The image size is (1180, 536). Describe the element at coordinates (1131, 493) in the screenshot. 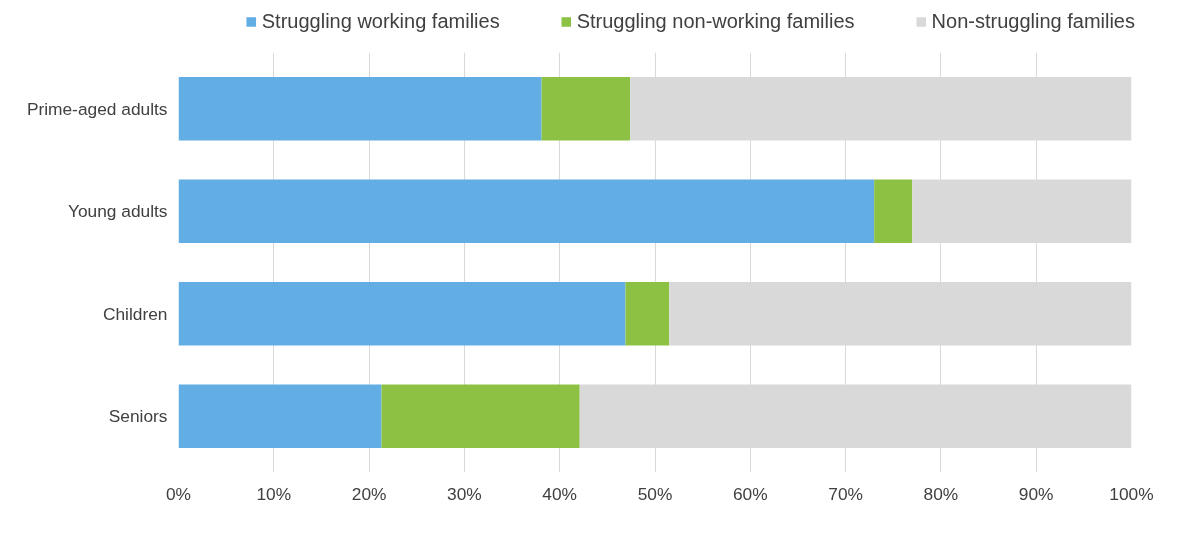

I see `x-tick-label: 100%` at that location.